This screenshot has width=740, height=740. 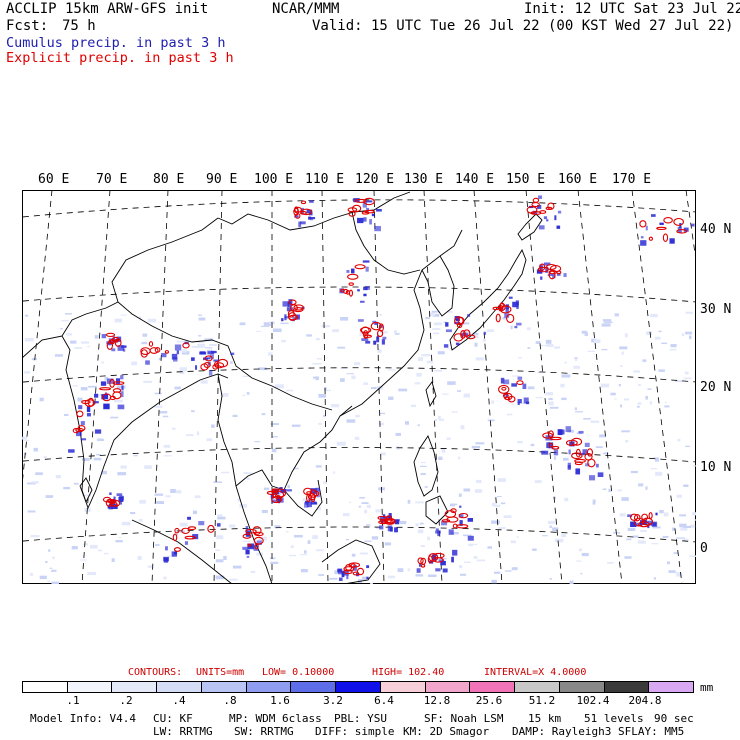 What do you see at coordinates (107, 9) in the screenshot?
I see `model-title: ACCLIP 15km ARW-GFS init` at bounding box center [107, 9].